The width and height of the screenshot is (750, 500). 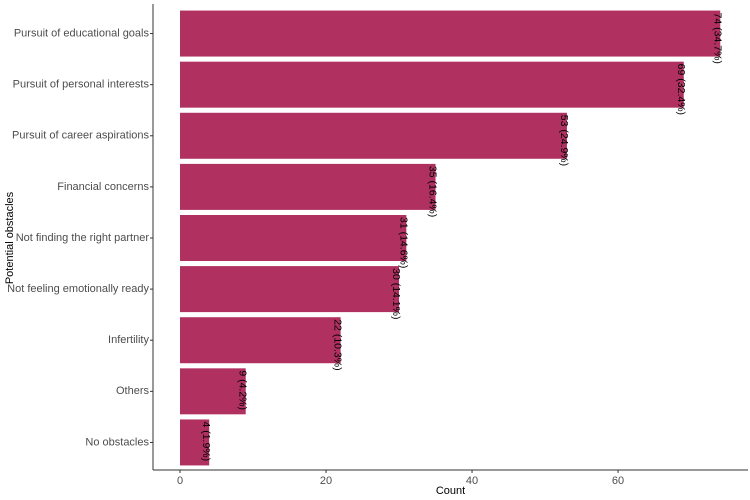 What do you see at coordinates (400, 478) in the screenshot?
I see `x-axis-ticks: 0 20 40 60` at bounding box center [400, 478].